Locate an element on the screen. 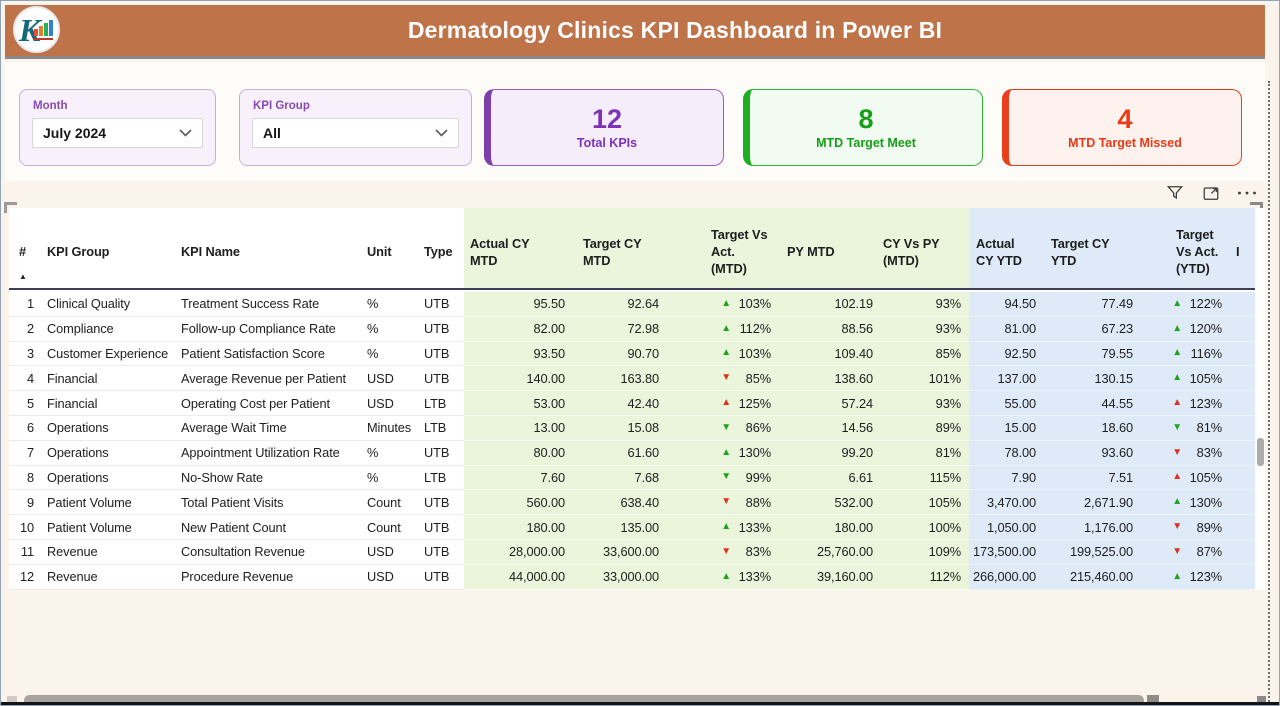  cell-cy-vs-py-mtd: 93% is located at coordinates (923, 304).